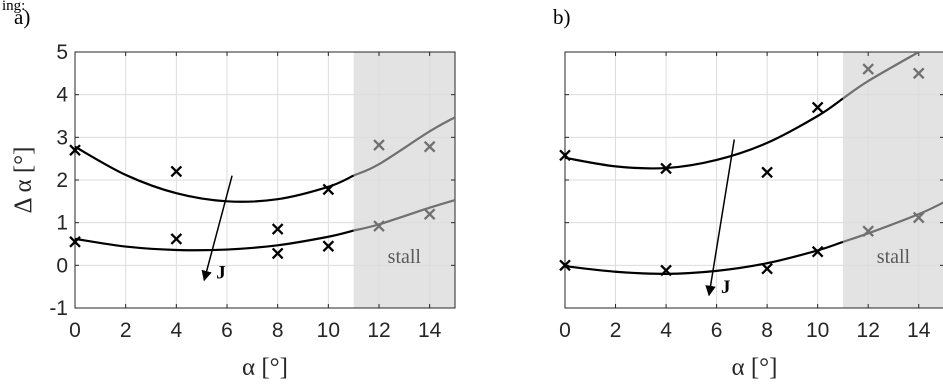  I want to click on y-tick-label: 3, so click(62, 137).